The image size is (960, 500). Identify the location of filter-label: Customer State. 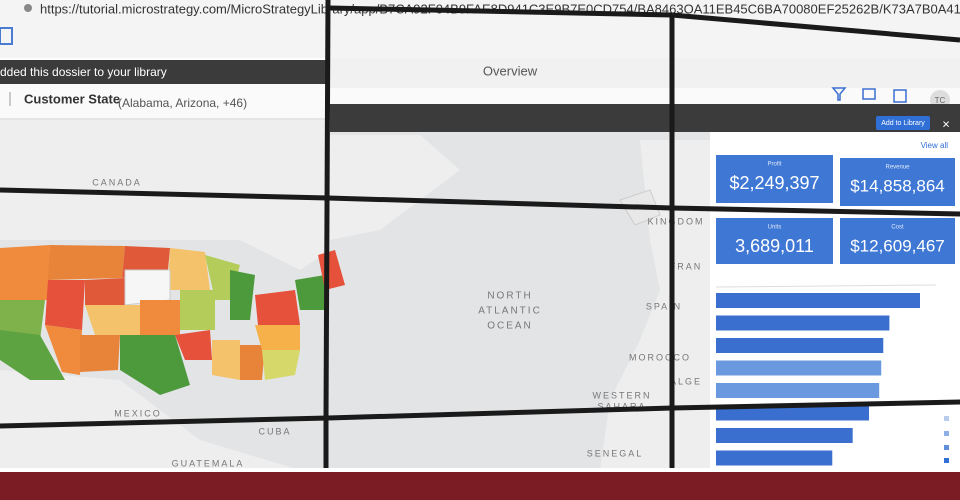
(72, 98).